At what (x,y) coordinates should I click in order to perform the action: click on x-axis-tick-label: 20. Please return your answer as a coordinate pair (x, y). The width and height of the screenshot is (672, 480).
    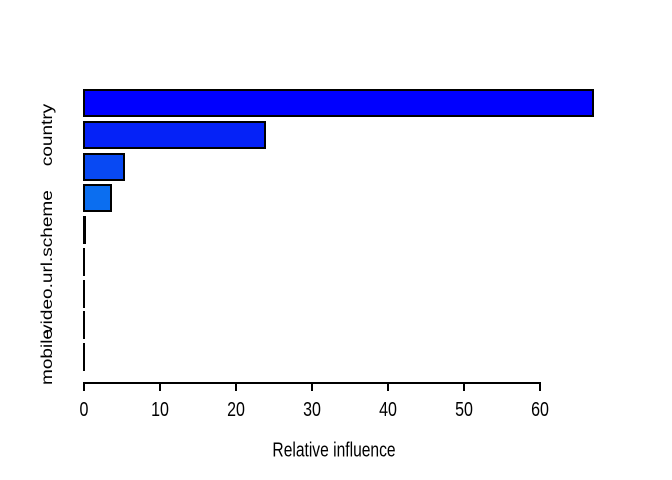
    Looking at the image, I should click on (236, 410).